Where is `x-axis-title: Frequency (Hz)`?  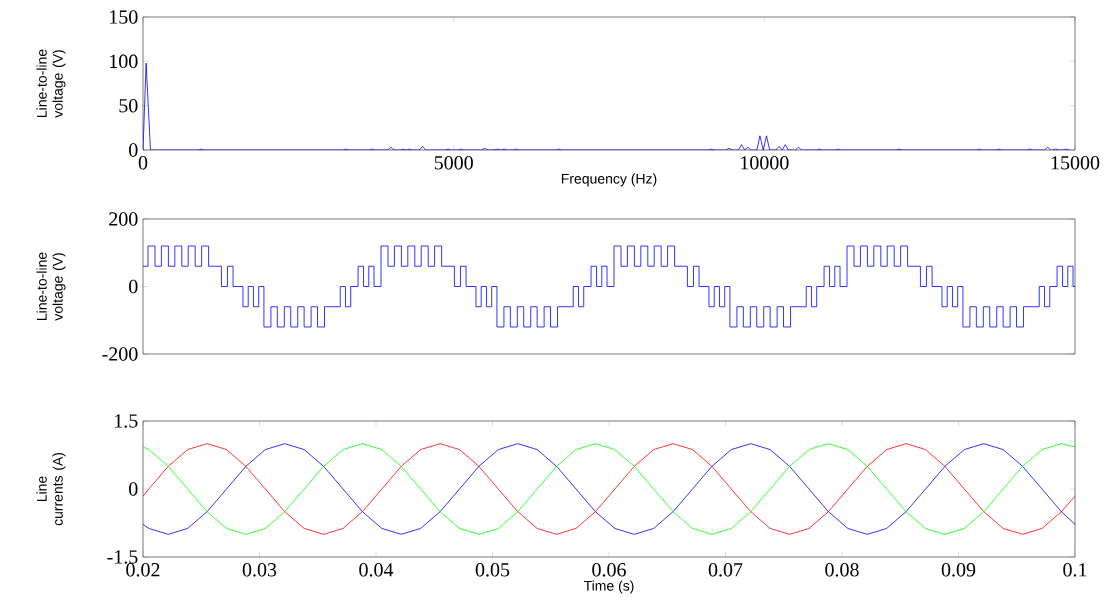 x-axis-title: Frequency (Hz) is located at coordinates (609, 180).